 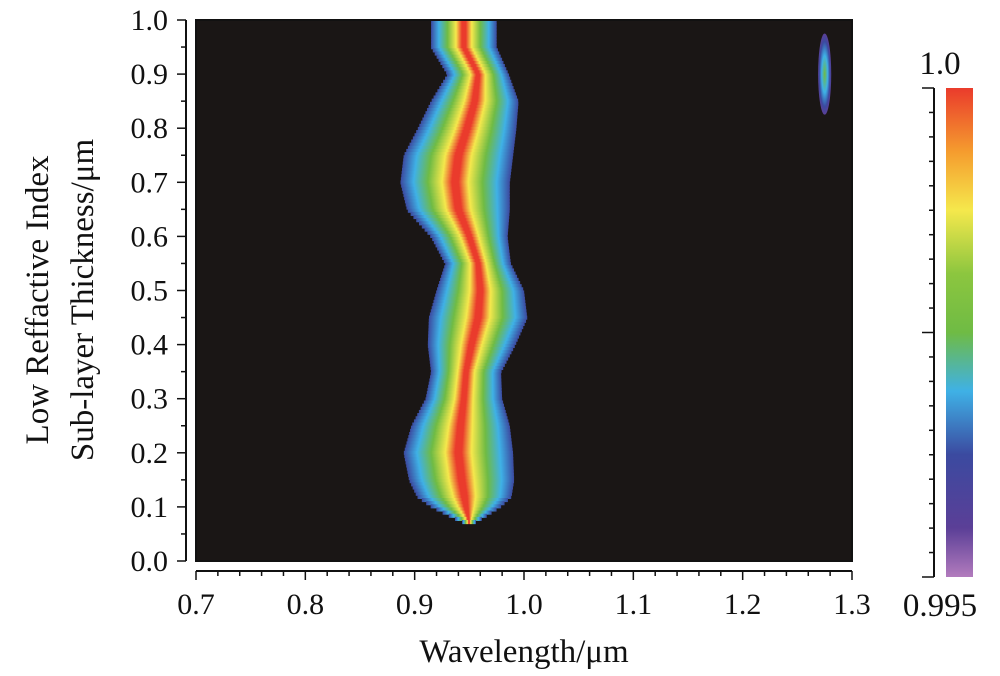 I want to click on y-tick-label: 0.0, so click(x=150, y=561).